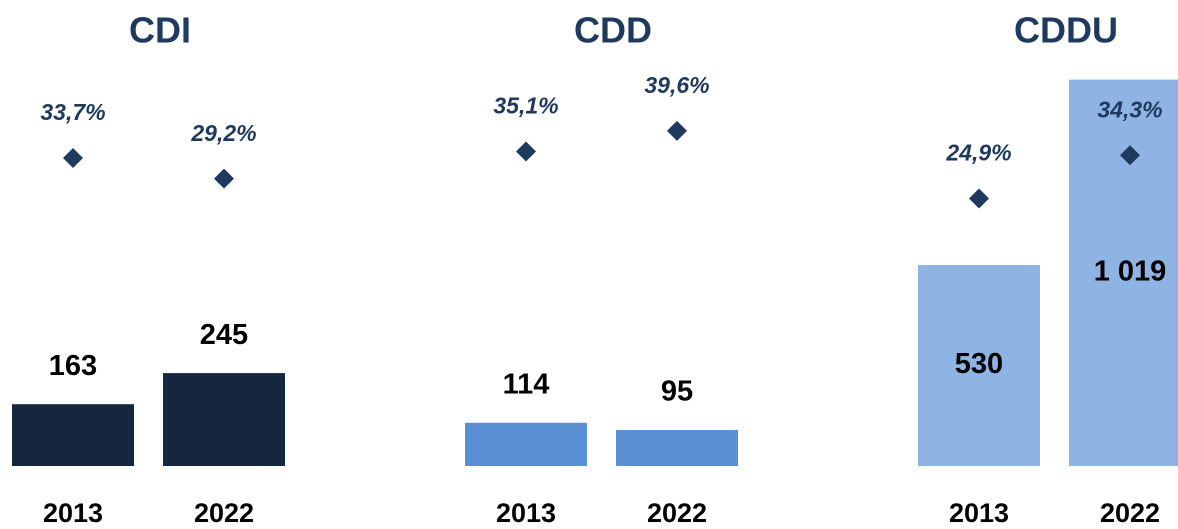 The height and width of the screenshot is (529, 1178). I want to click on data-label: 1 019, so click(1130, 271).